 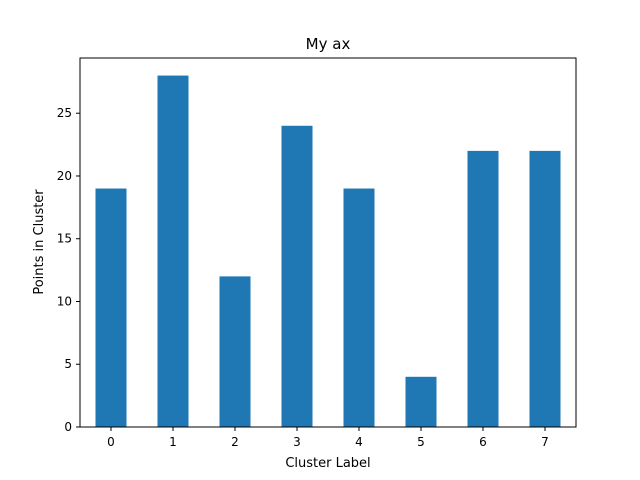 I want to click on x-tick-label: 4, so click(x=359, y=442).